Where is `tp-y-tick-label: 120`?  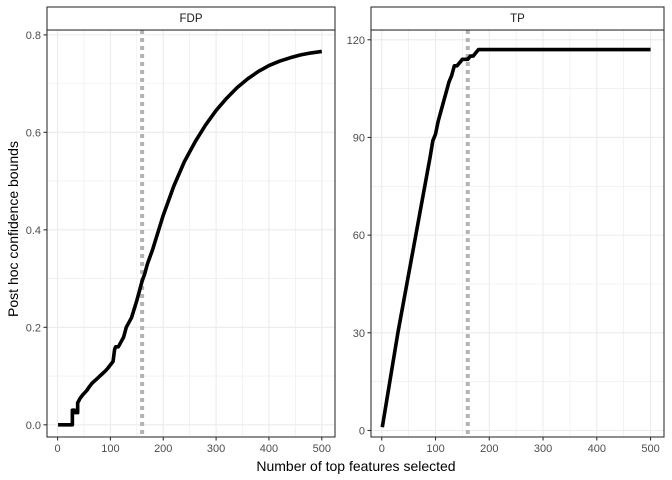 tp-y-tick-label: 120 is located at coordinates (356, 41).